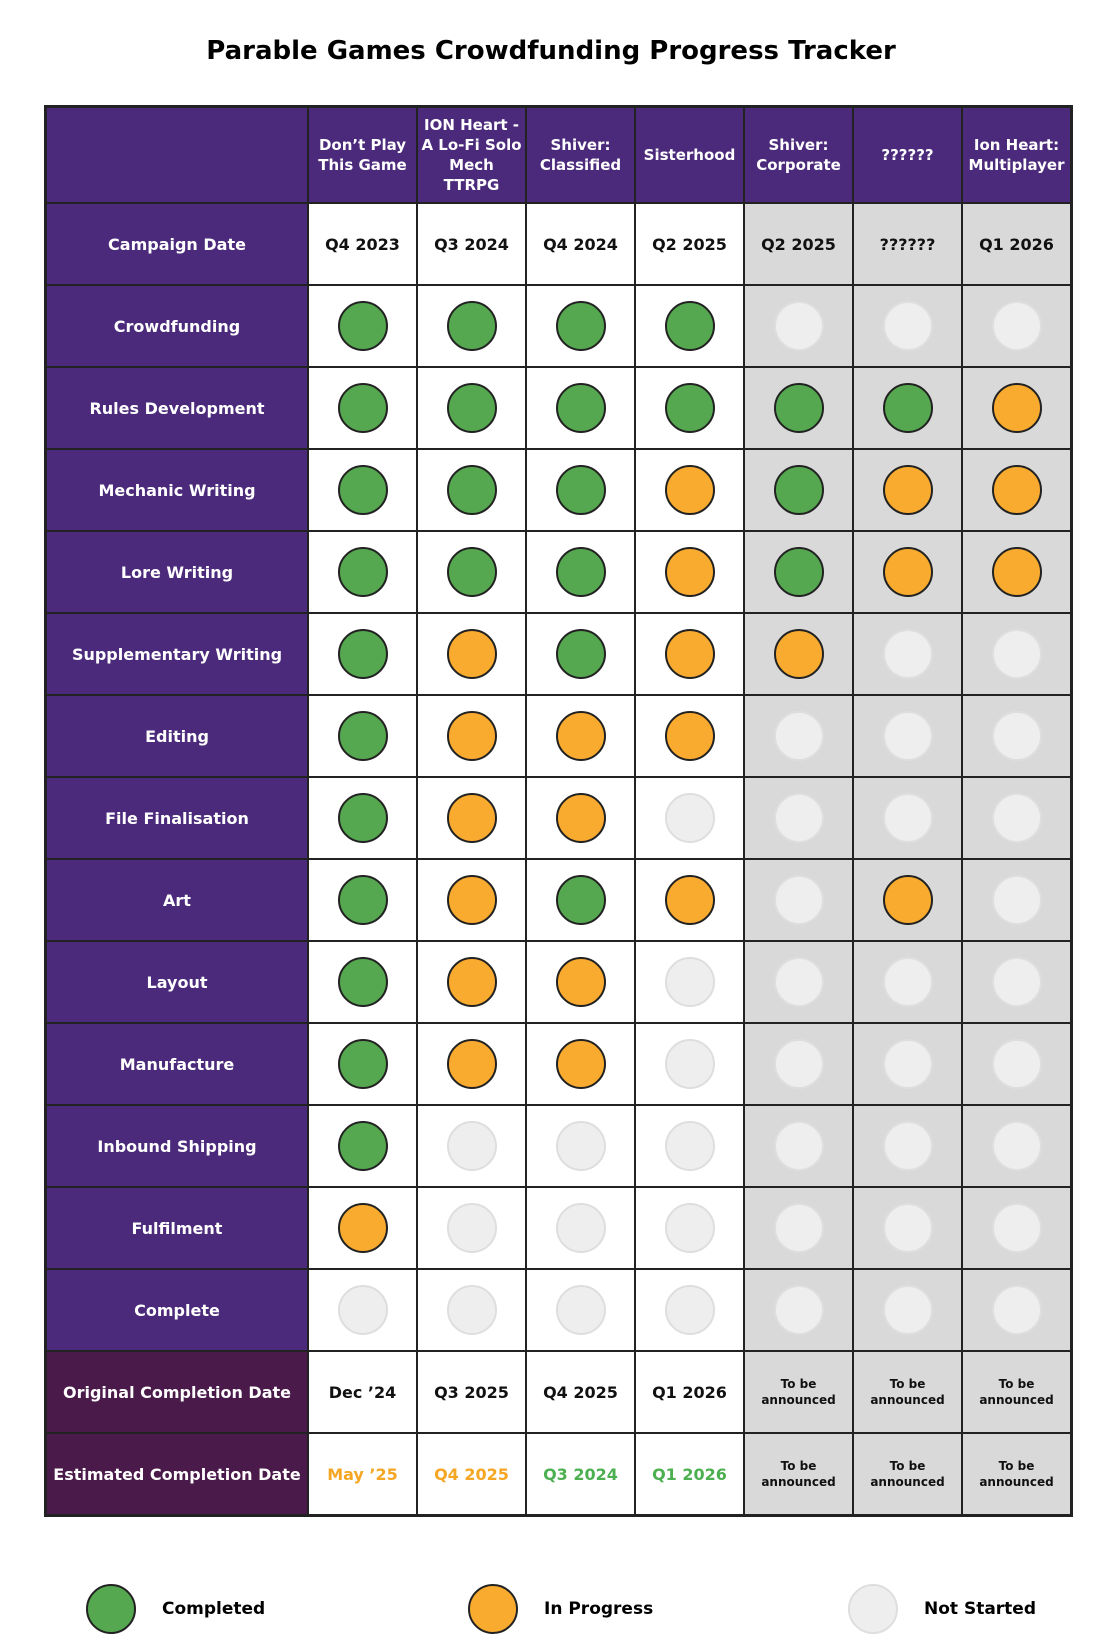 This screenshot has height=1652, width=1102. Describe the element at coordinates (558, 1310) in the screenshot. I see `table-row: Complete` at that location.